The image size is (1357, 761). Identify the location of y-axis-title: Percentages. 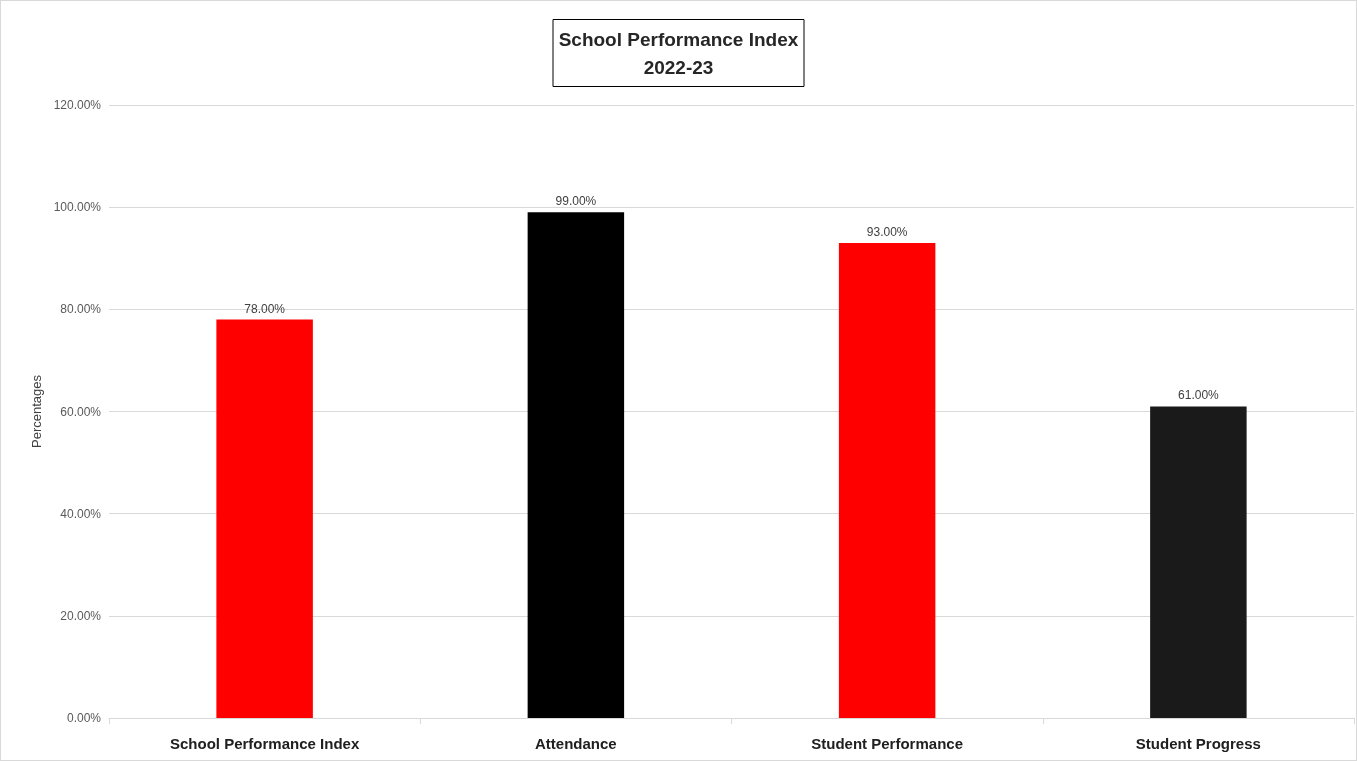
(36, 411).